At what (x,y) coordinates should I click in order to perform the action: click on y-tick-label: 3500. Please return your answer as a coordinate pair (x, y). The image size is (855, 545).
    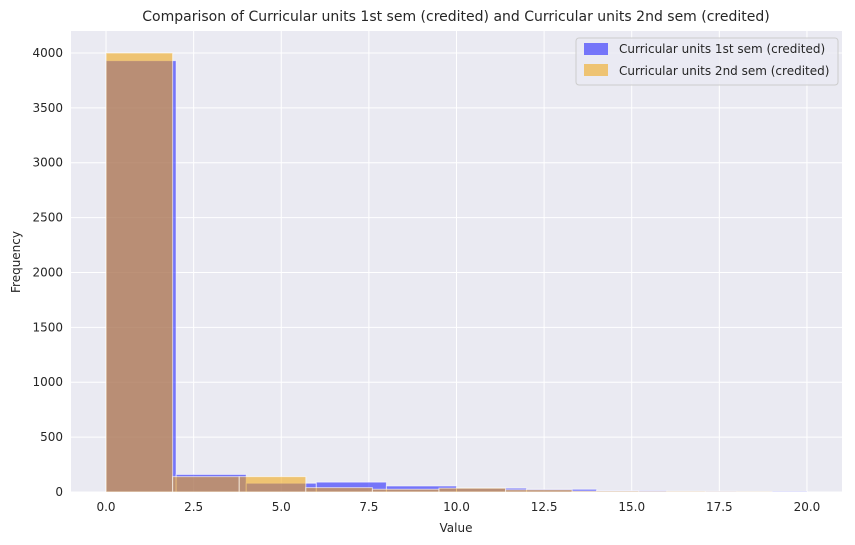
    Looking at the image, I should click on (47, 108).